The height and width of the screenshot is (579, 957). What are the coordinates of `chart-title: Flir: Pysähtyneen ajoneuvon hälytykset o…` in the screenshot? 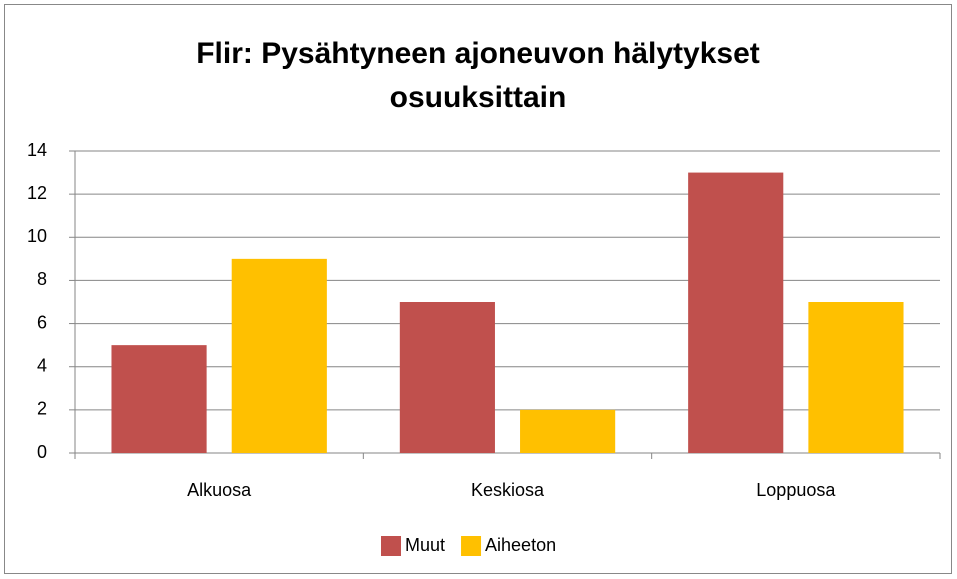 It's located at (478, 75).